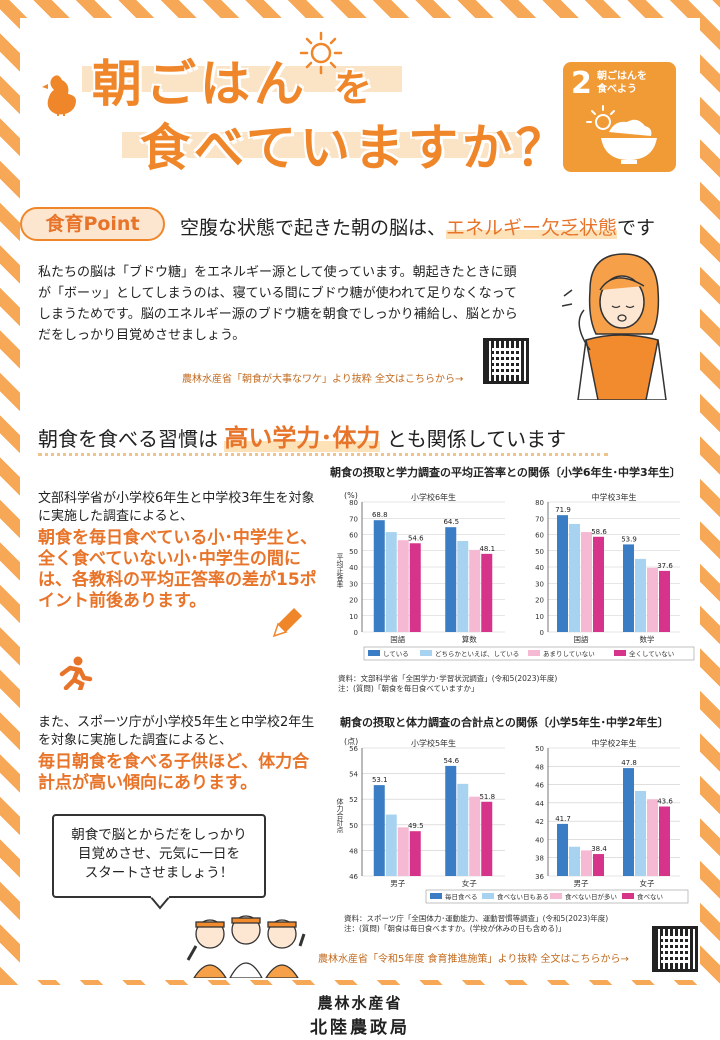 This screenshot has height=1040, width=720. Describe the element at coordinates (353, 584) in the screenshot. I see `y-tick-label: 30` at that location.